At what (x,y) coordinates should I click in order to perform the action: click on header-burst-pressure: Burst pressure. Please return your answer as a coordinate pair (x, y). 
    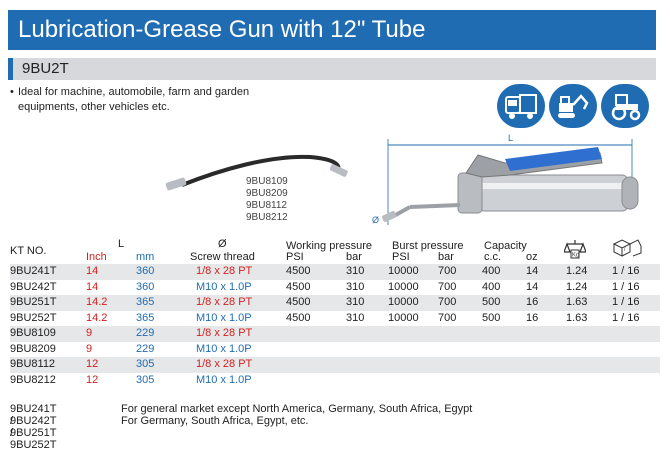
    Looking at the image, I should click on (428, 246).